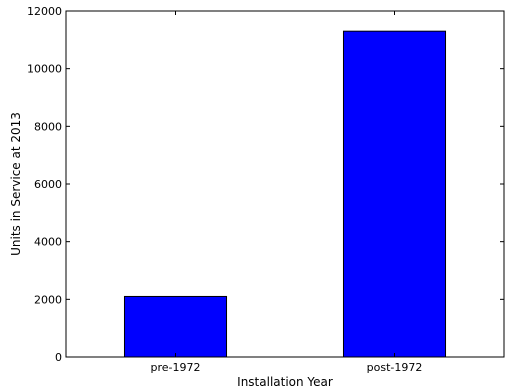  I want to click on x-tick-label: pre-1972, so click(176, 367).